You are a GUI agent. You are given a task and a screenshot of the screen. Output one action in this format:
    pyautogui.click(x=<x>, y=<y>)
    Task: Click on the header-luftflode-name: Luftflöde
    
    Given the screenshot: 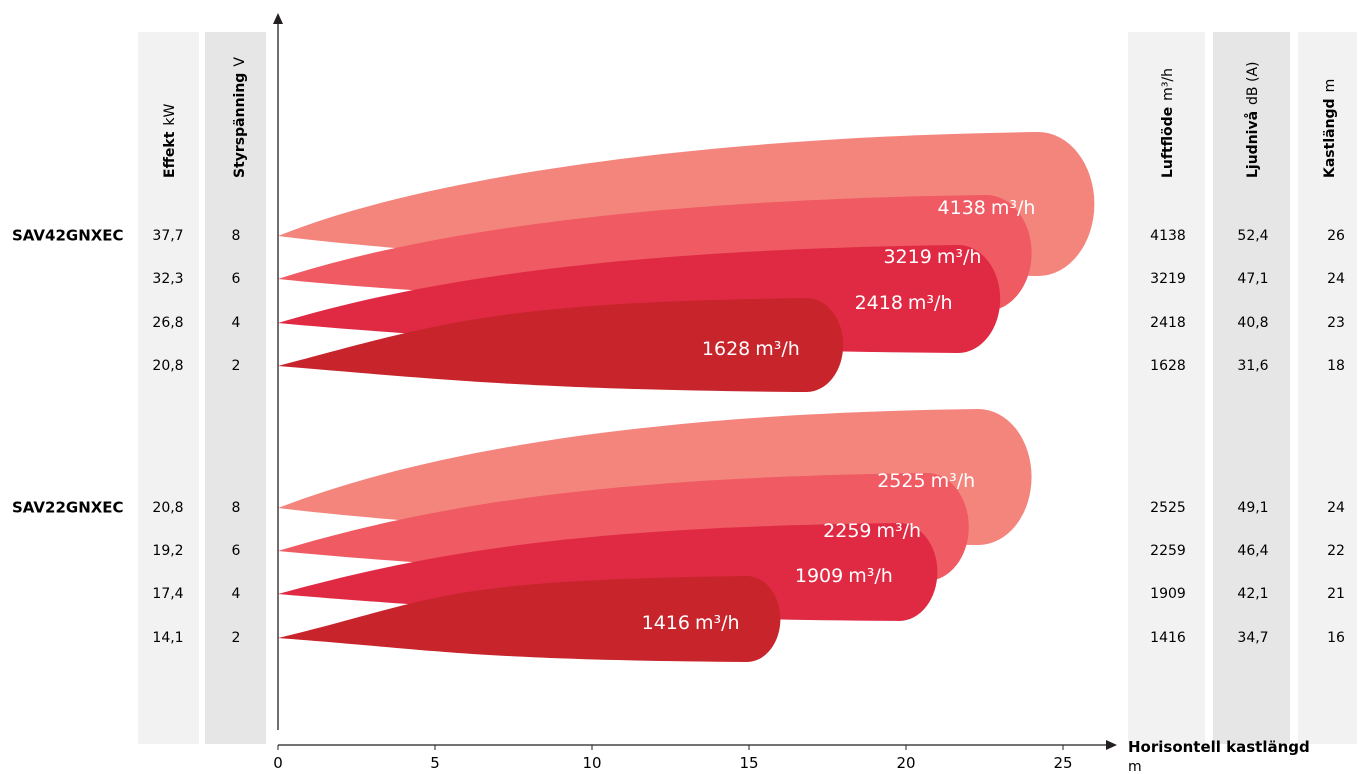 What is the action you would take?
    pyautogui.click(x=1168, y=142)
    